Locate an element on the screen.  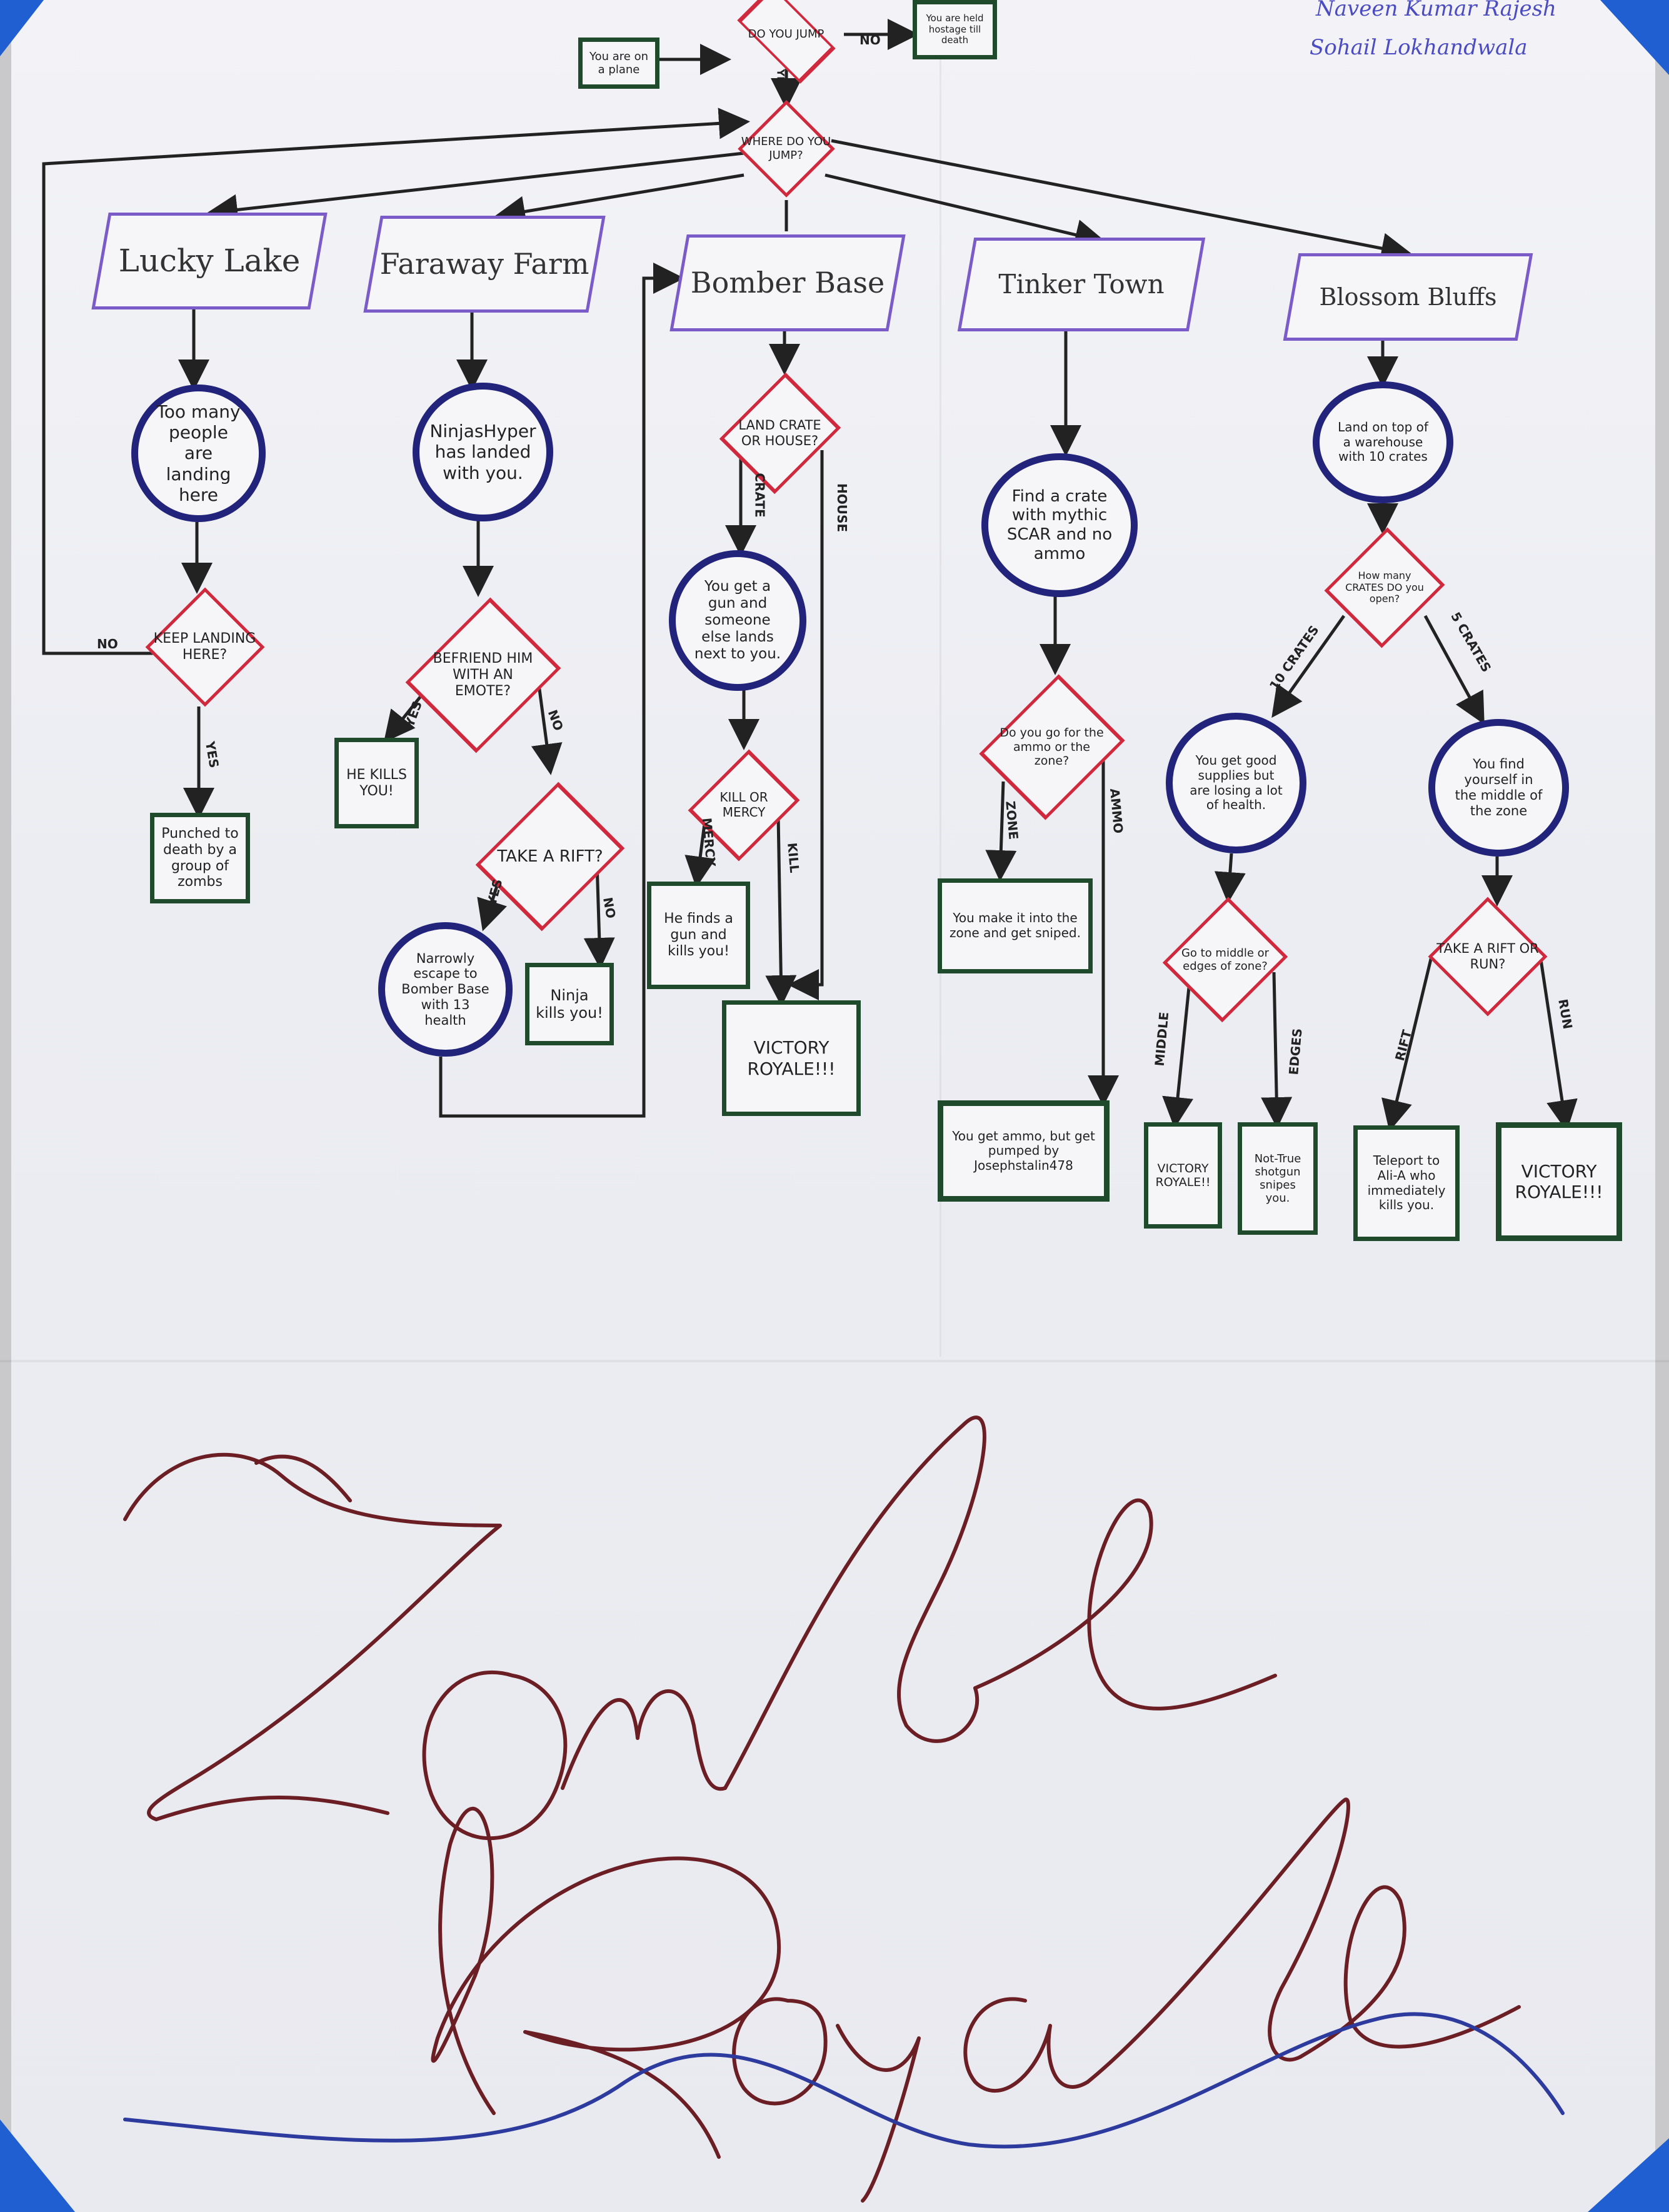
title-letter-z-hook is located at coordinates (303, 1478).